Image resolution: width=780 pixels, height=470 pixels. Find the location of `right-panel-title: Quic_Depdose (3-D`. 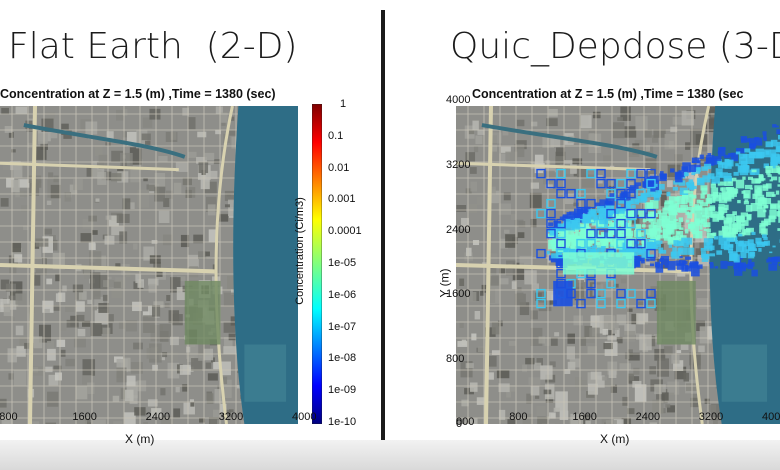

right-panel-title: Quic_Depdose (3-D is located at coordinates (615, 46).